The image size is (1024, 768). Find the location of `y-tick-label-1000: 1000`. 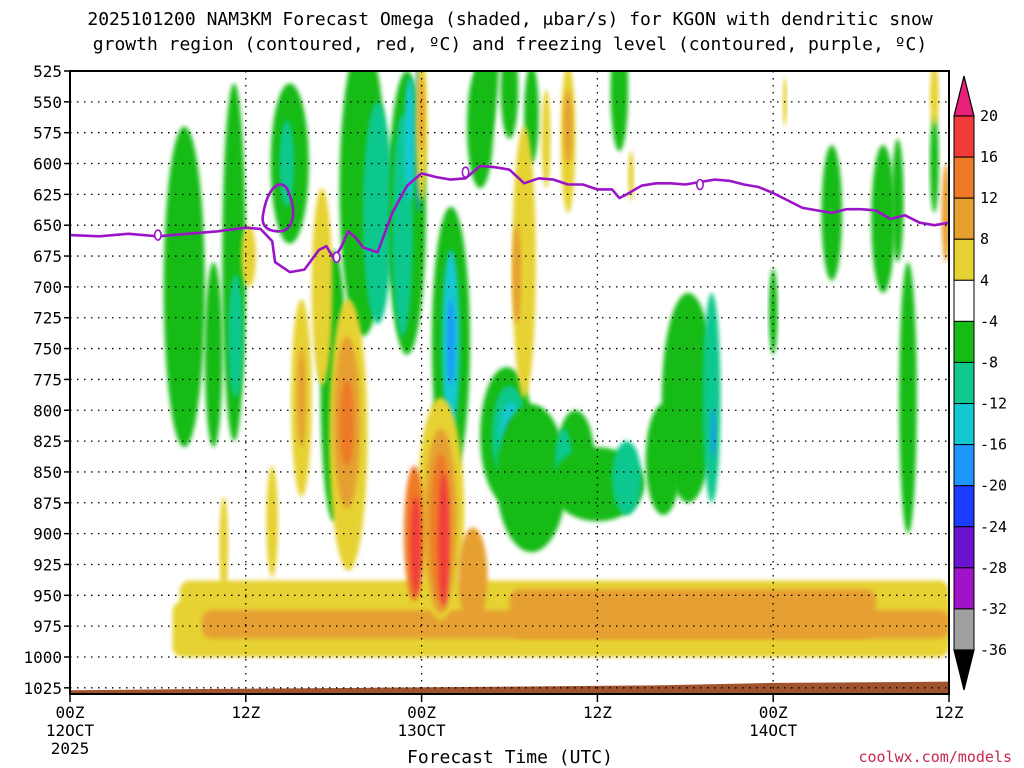

y-tick-label-1000: 1000 is located at coordinates (42, 657).